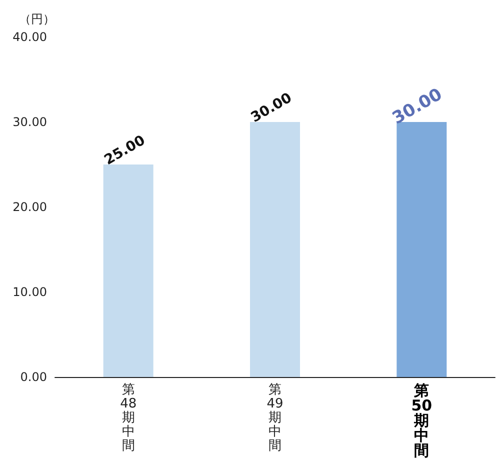  Describe the element at coordinates (29, 207) in the screenshot. I see `y-tick-label: 20.00` at that location.